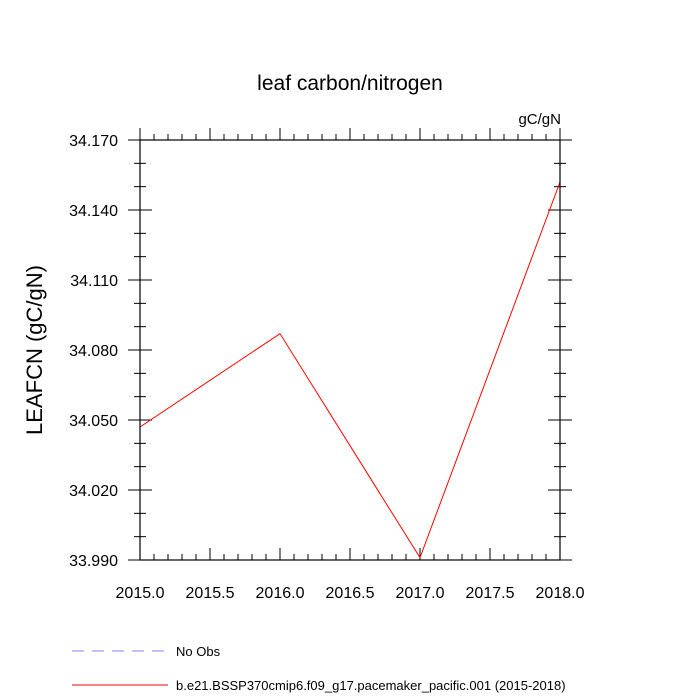 This screenshot has width=700, height=700. What do you see at coordinates (560, 593) in the screenshot?
I see `x-tick-label: 2018.0` at bounding box center [560, 593].